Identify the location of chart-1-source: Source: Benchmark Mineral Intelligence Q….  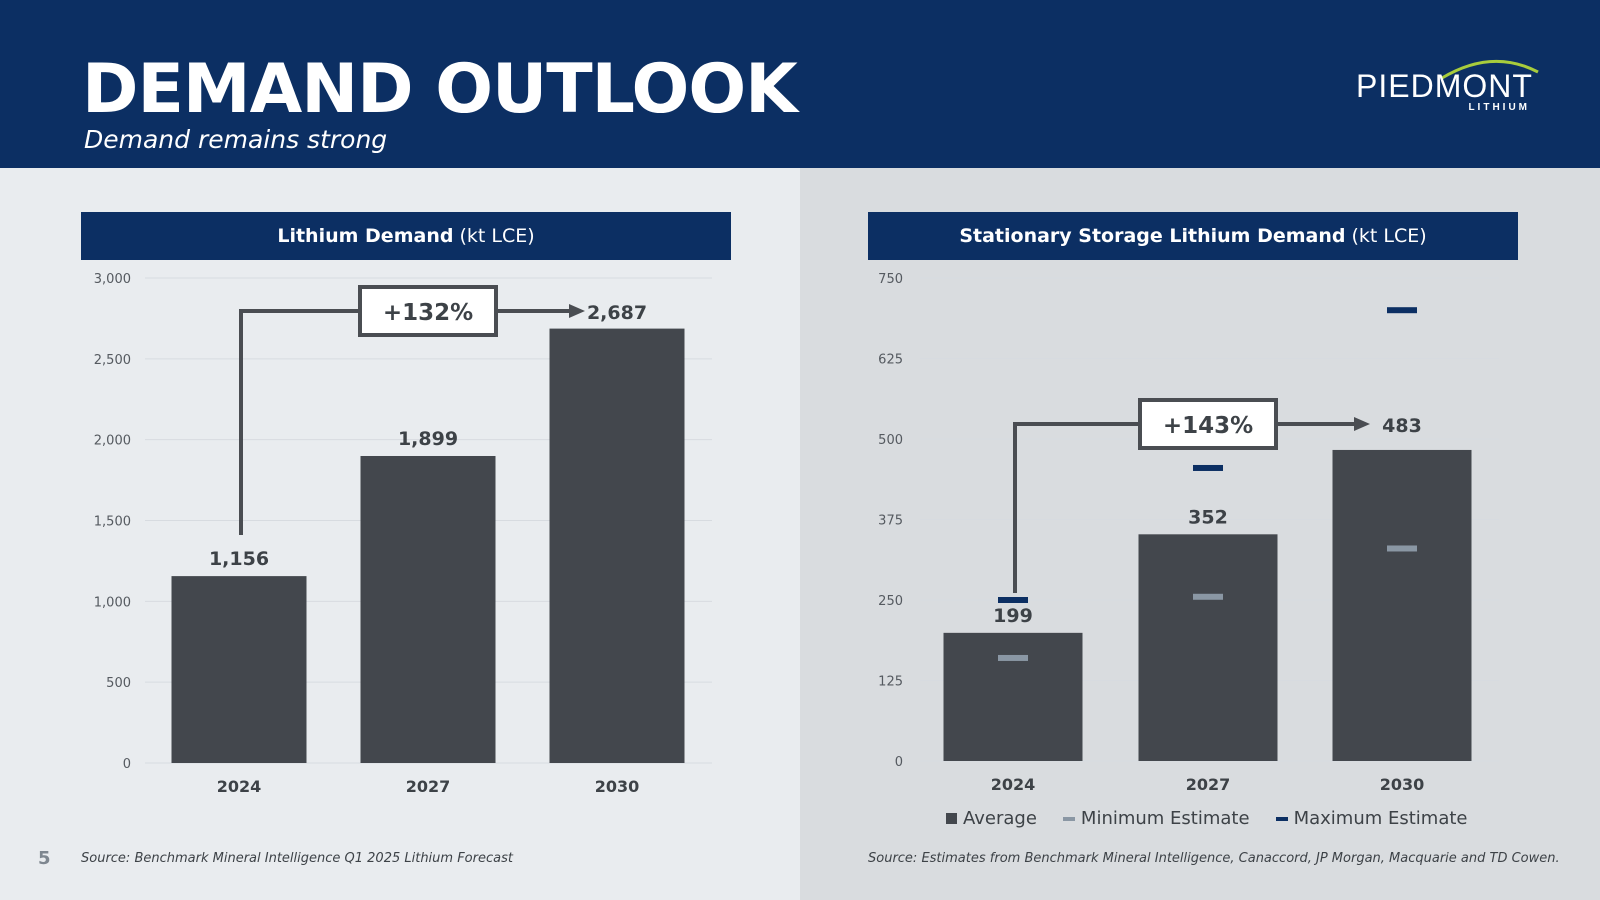
(297, 858).